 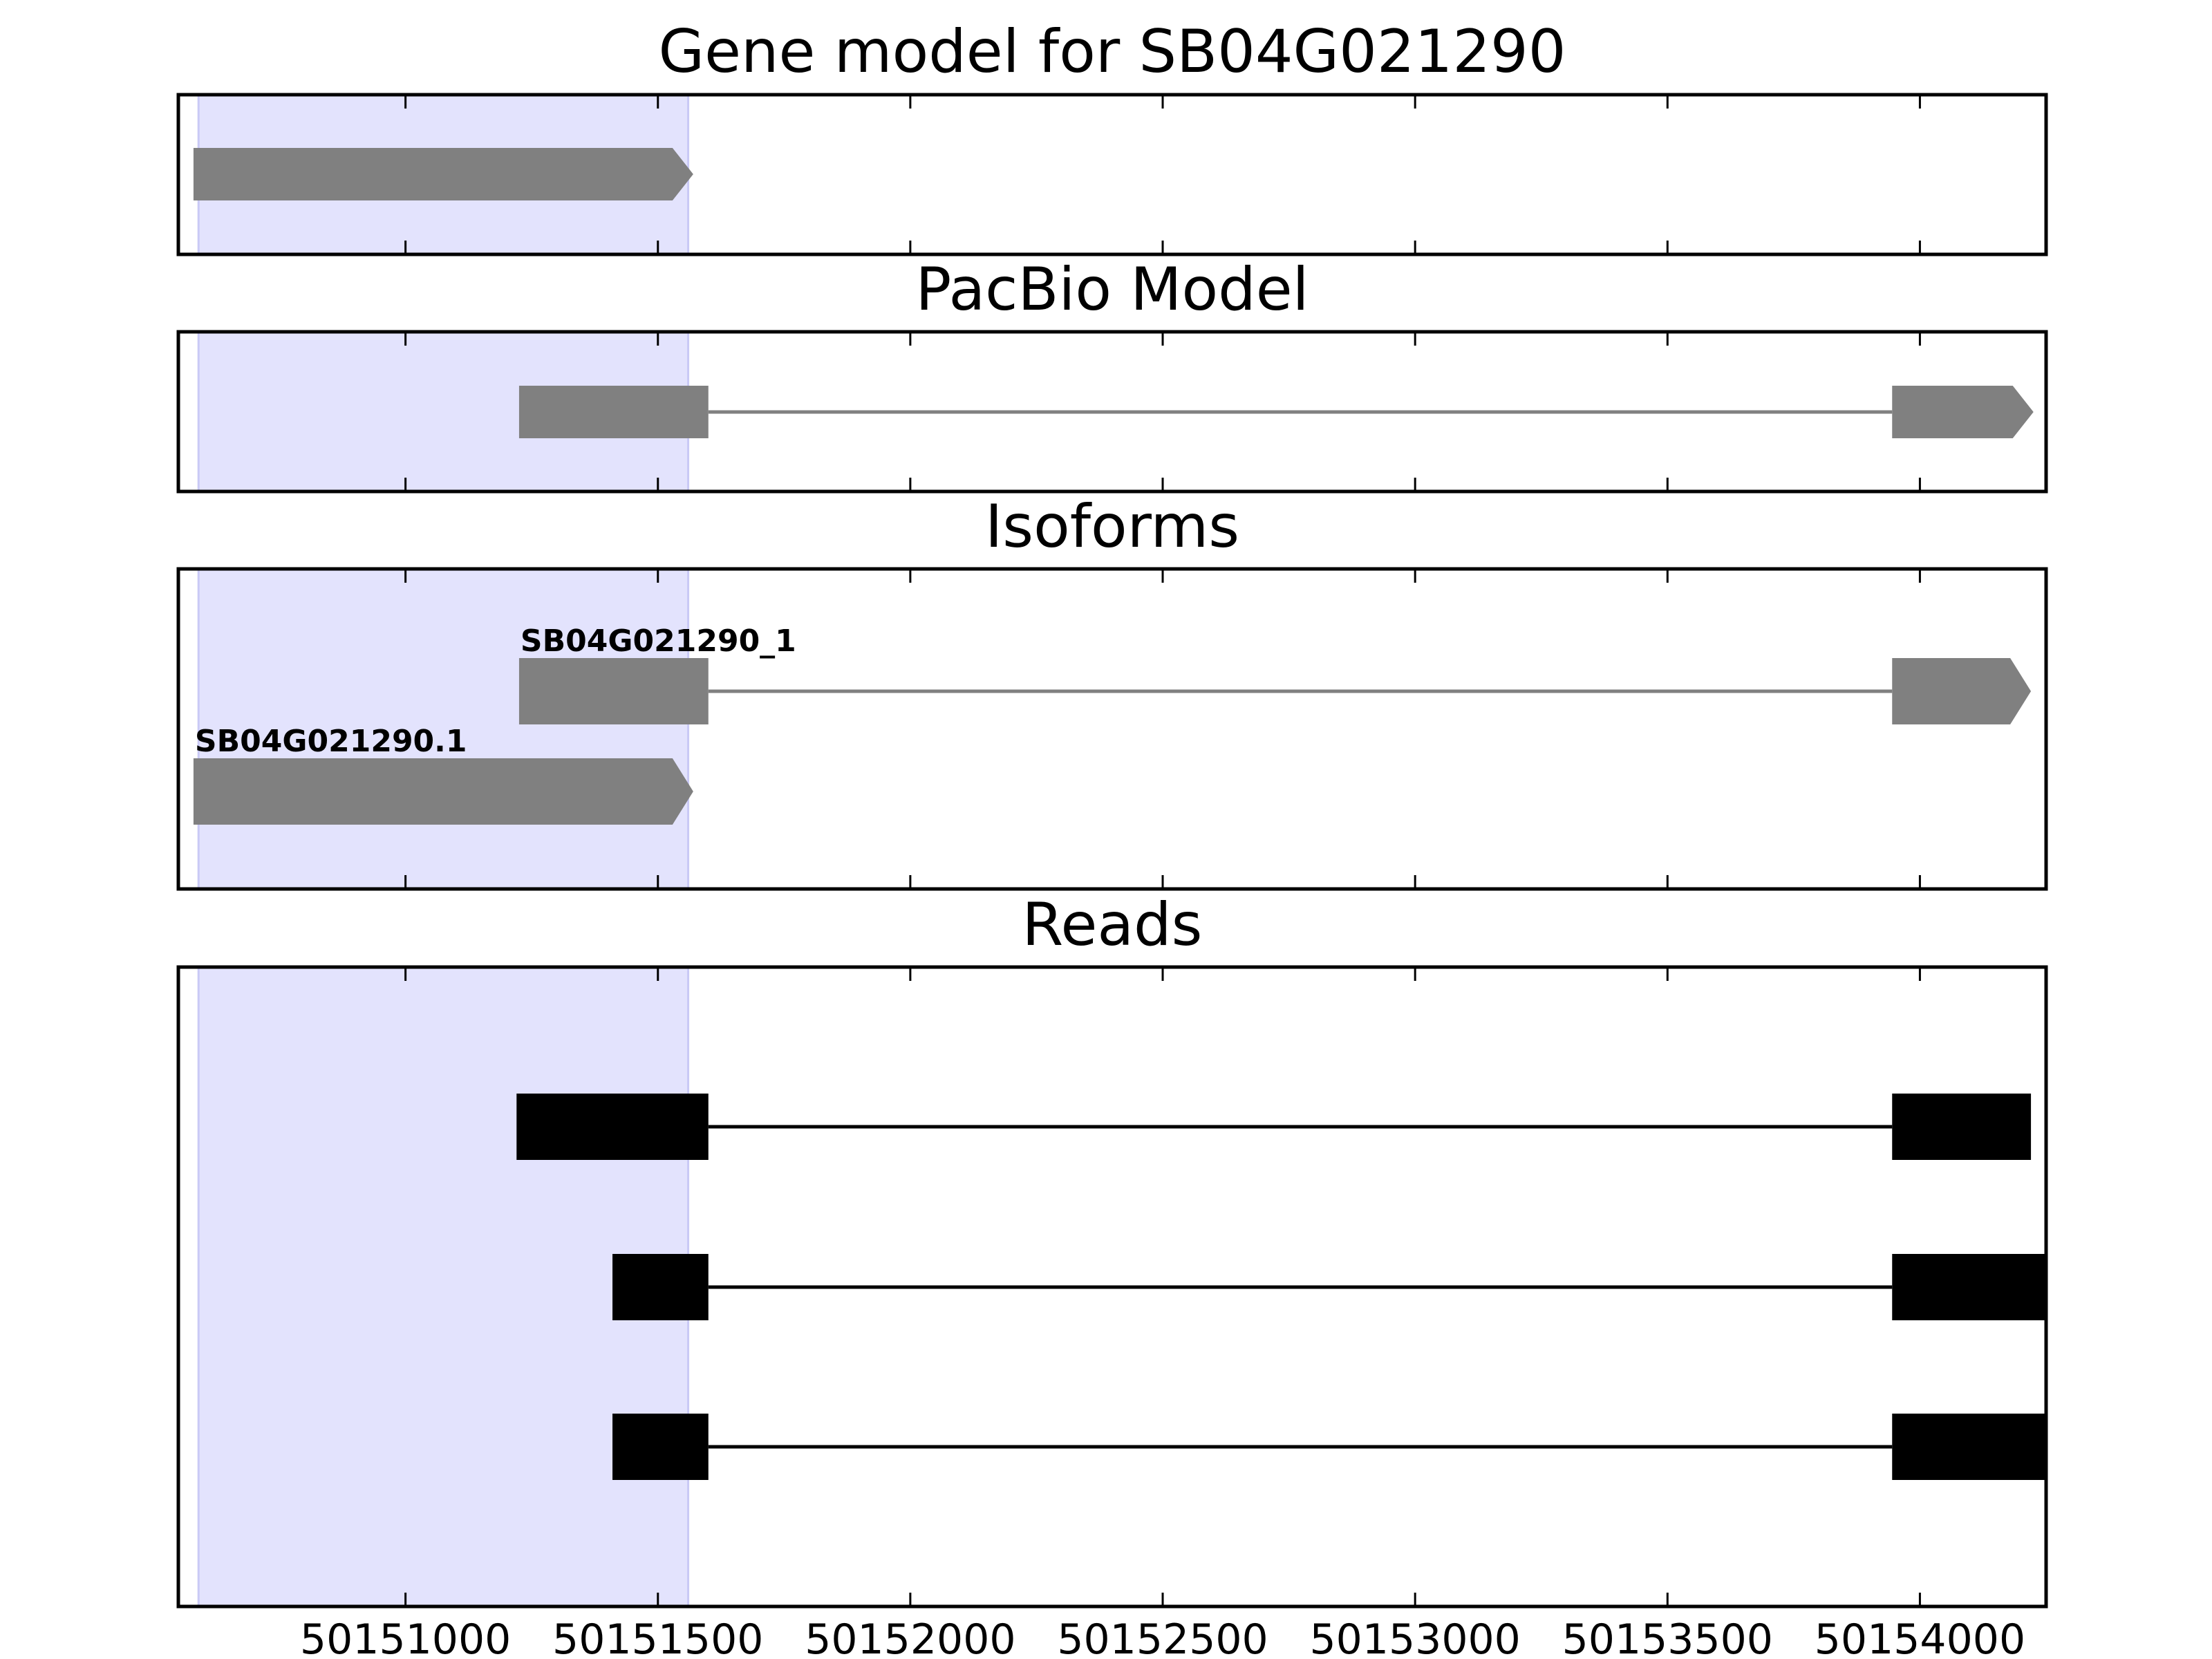 I want to click on gene-model-ticks, so click(x=1162, y=174).